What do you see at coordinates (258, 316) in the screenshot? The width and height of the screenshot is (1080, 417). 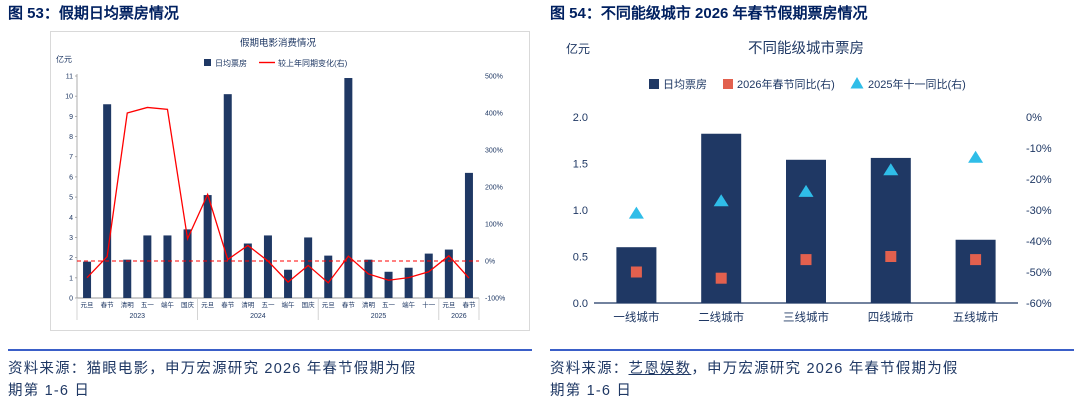 I see `year-label: 2024` at bounding box center [258, 316].